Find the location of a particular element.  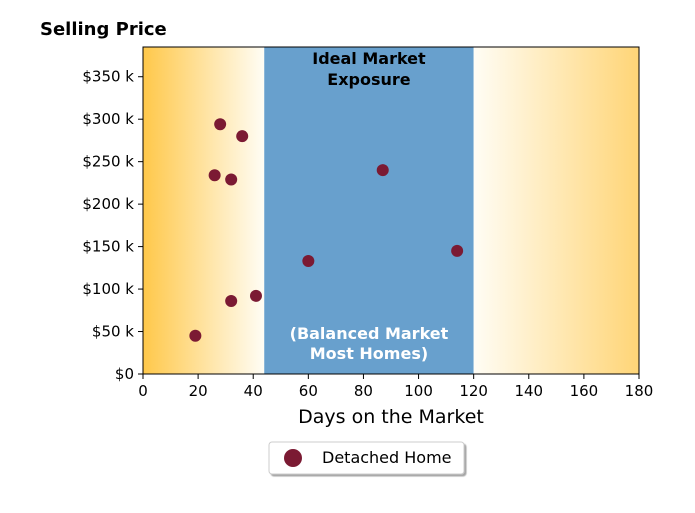

x-tick-label: 140 is located at coordinates (528, 391).